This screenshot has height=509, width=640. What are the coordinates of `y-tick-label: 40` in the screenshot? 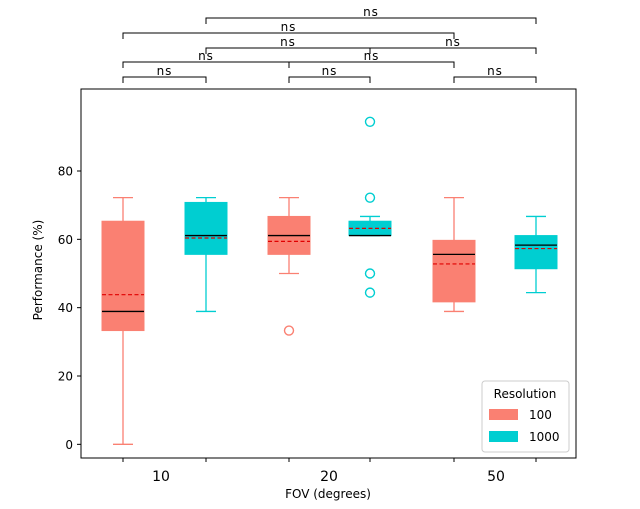 It's located at (65, 308).